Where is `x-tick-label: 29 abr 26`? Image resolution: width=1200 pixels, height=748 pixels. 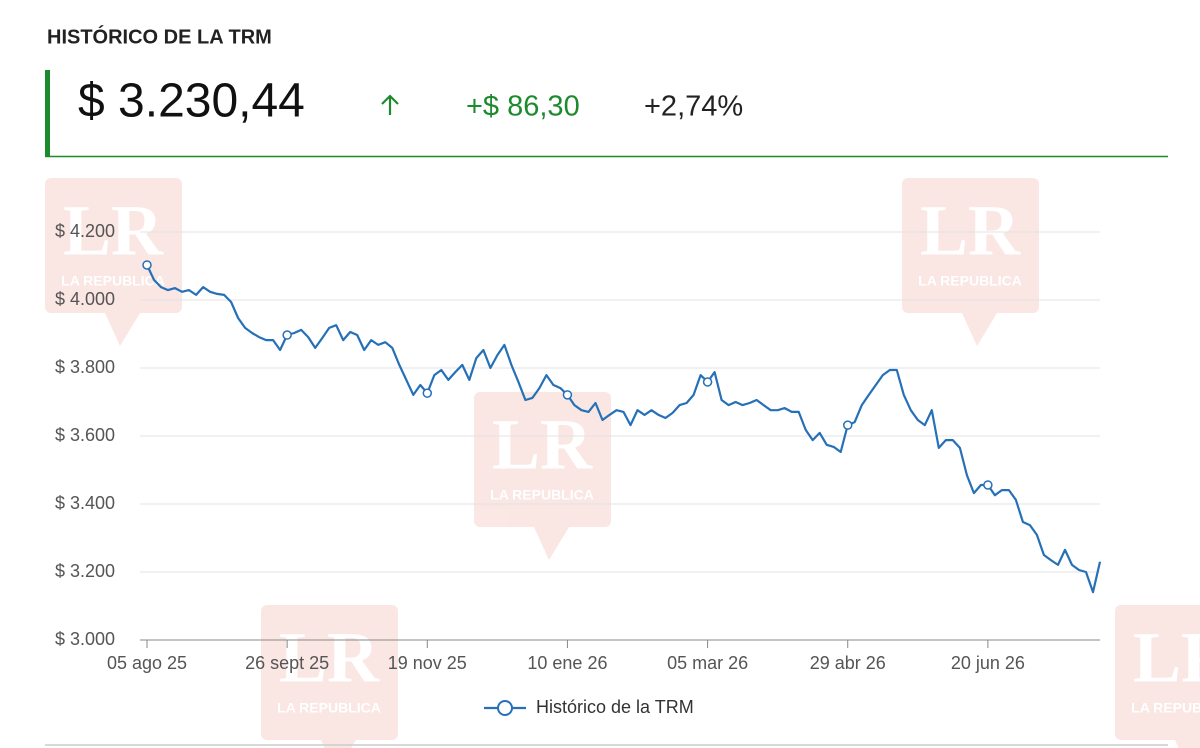 x-tick-label: 29 abr 26 is located at coordinates (848, 663).